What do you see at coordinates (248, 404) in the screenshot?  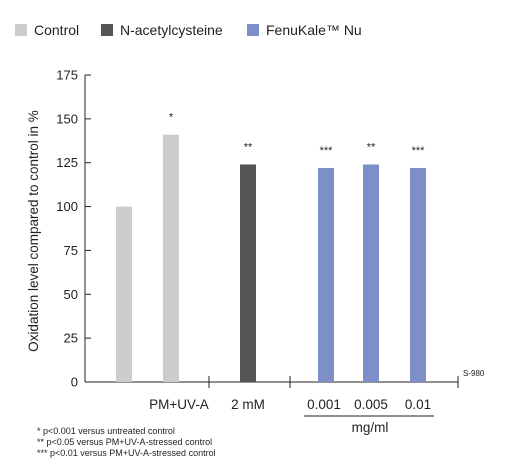 I see `x-category-label: 2 mM` at bounding box center [248, 404].